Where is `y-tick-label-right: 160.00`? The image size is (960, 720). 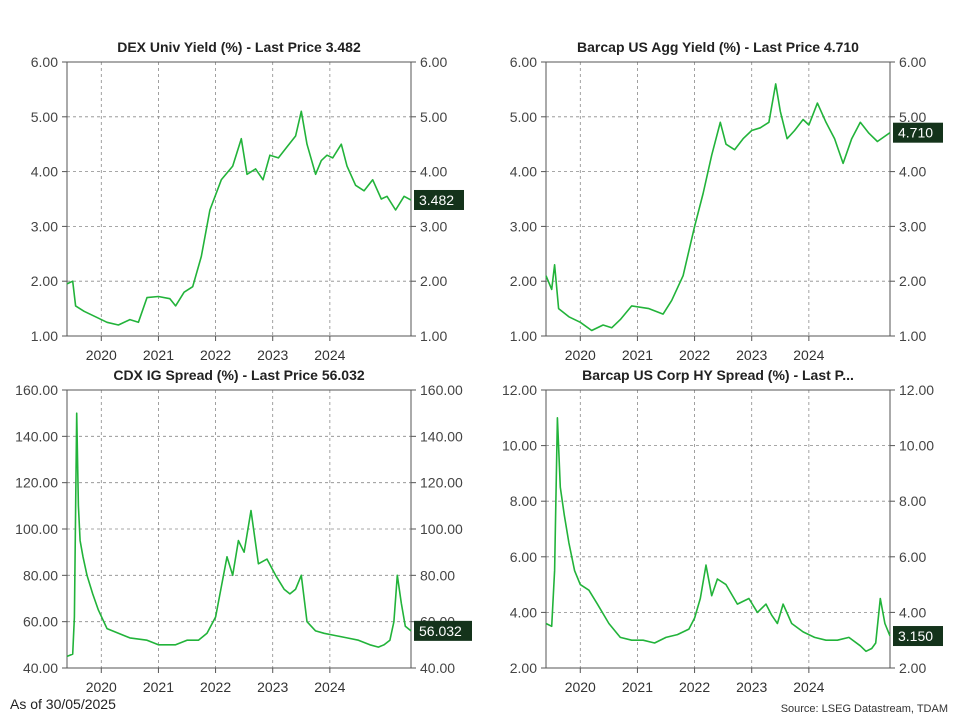 y-tick-label-right: 160.00 is located at coordinates (441, 390).